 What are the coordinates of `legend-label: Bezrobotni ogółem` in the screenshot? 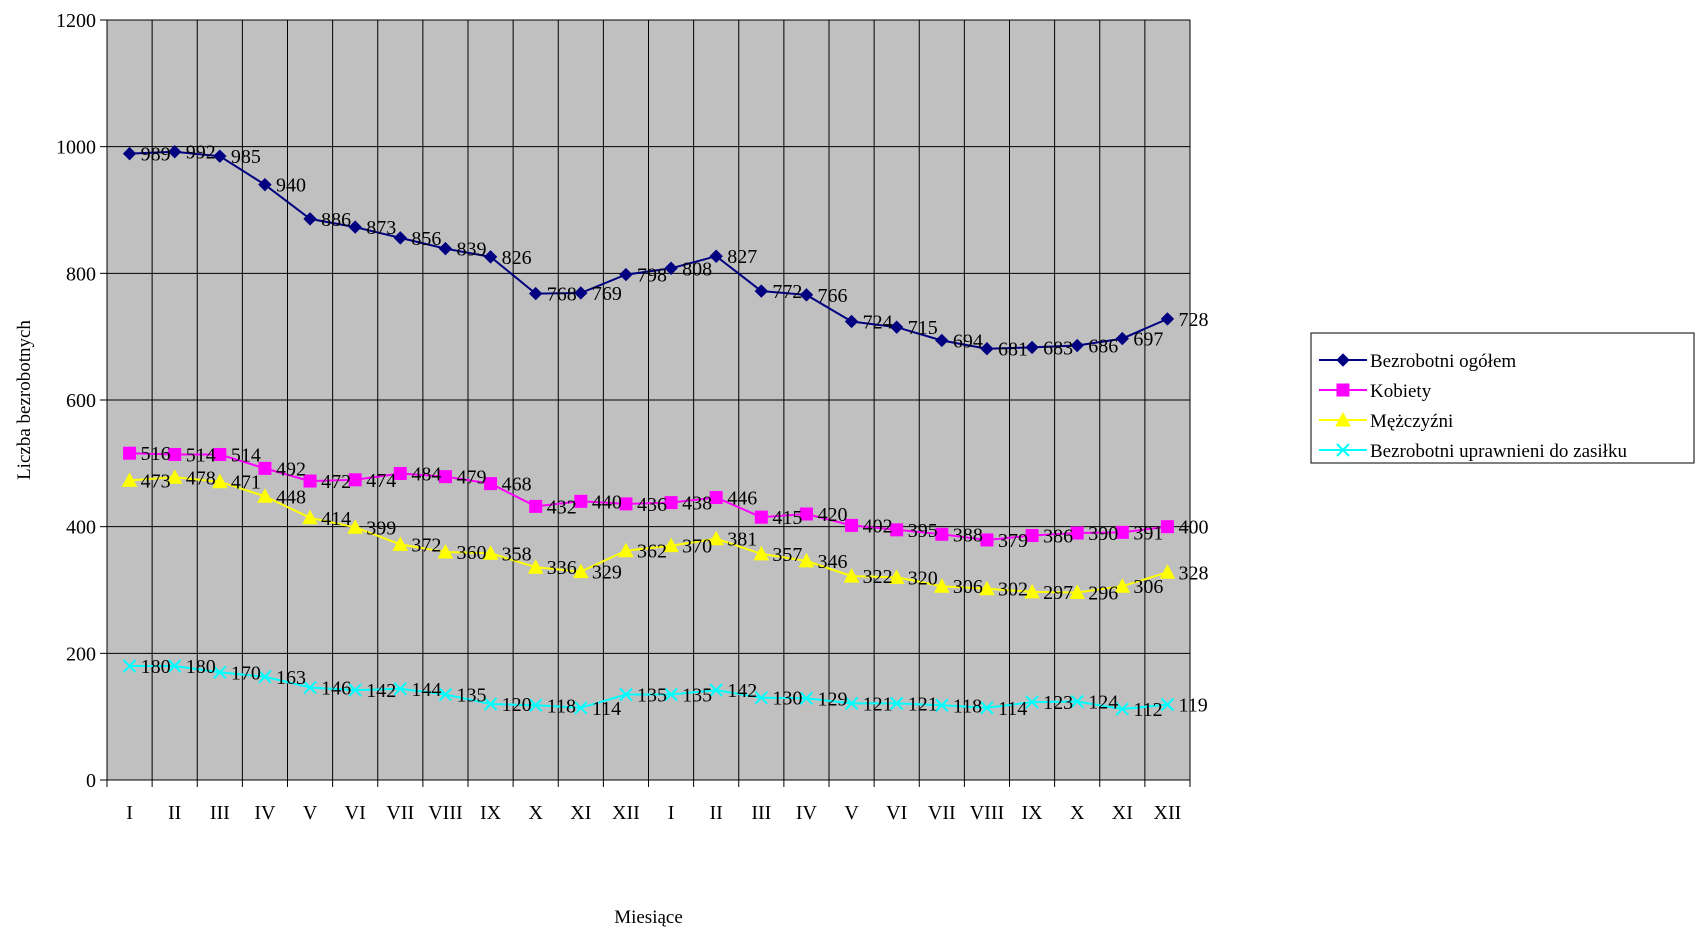 It's located at (1443, 361).